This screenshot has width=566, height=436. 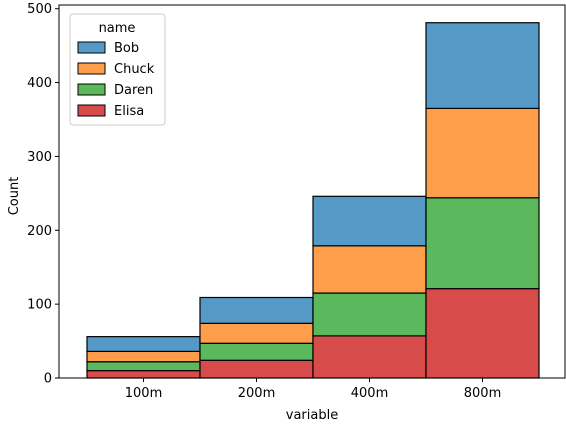 What do you see at coordinates (43, 194) in the screenshot?
I see `y-axis-ticks: 0 100 200 300 400 500` at bounding box center [43, 194].